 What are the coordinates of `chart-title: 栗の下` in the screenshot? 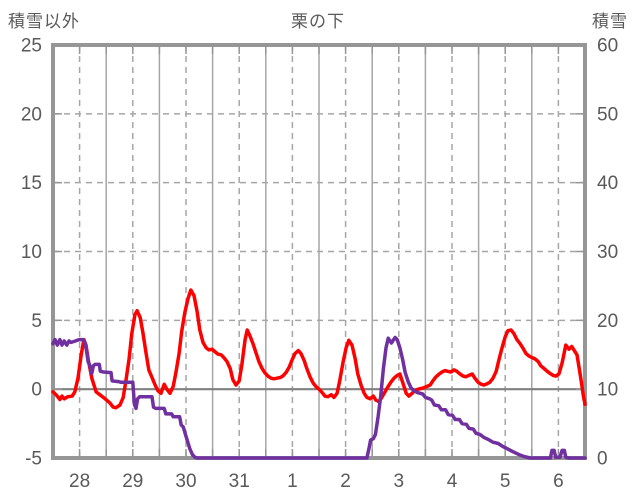 It's located at (318, 21).